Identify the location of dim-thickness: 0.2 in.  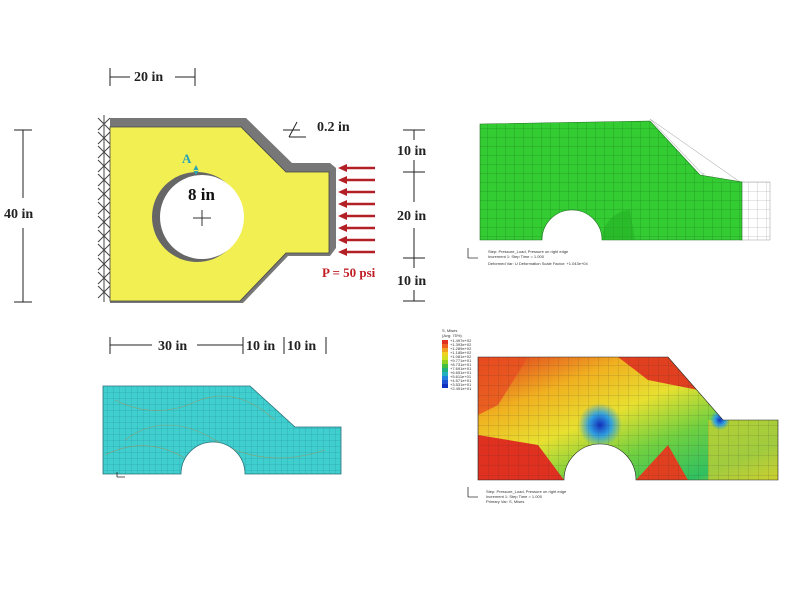
(333, 127).